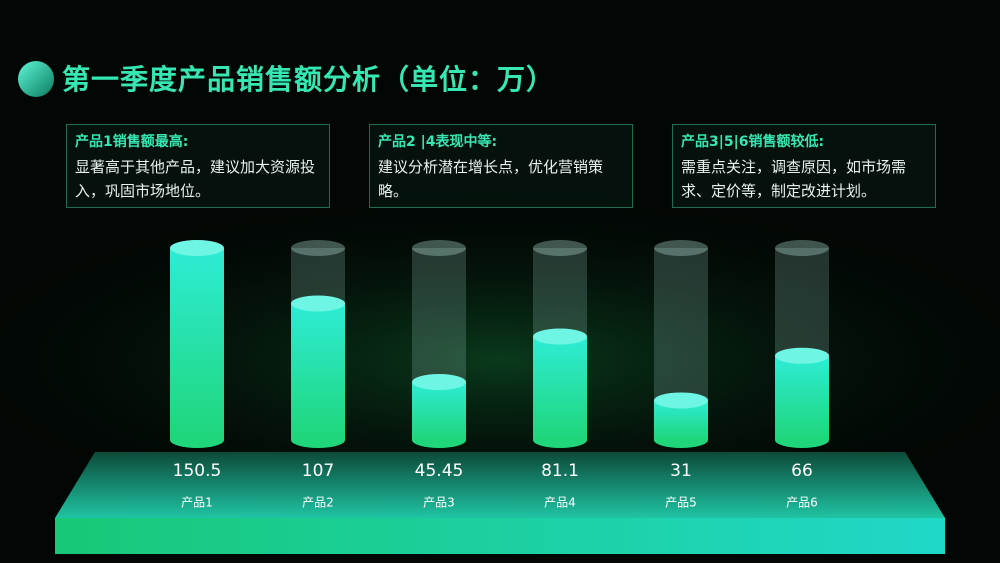 This screenshot has width=1000, height=563. I want to click on value-label: 31, so click(681, 471).